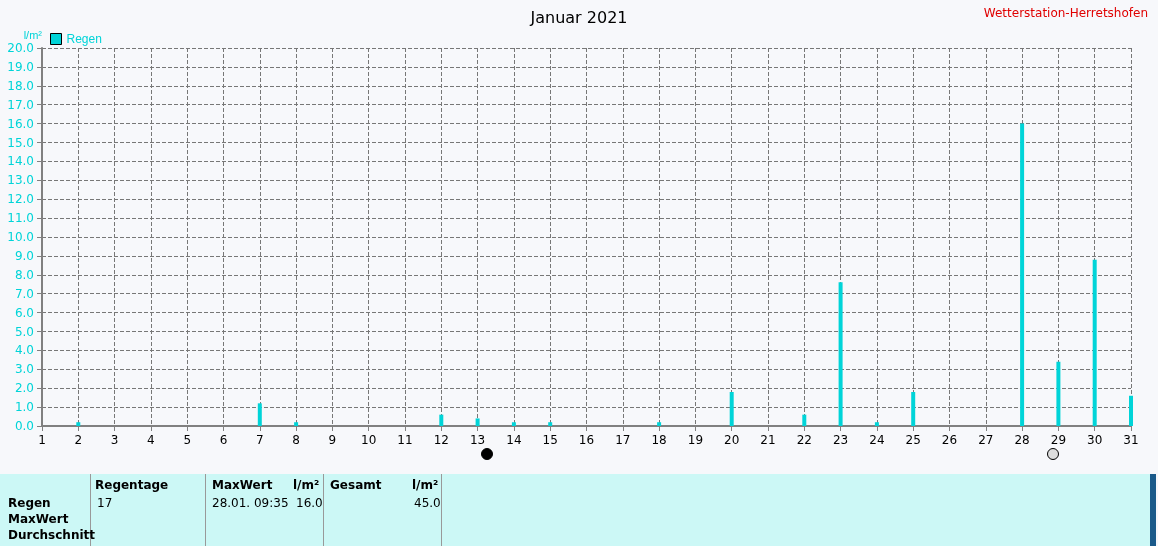  I want to click on text: Durchschnitt, so click(52, 535).